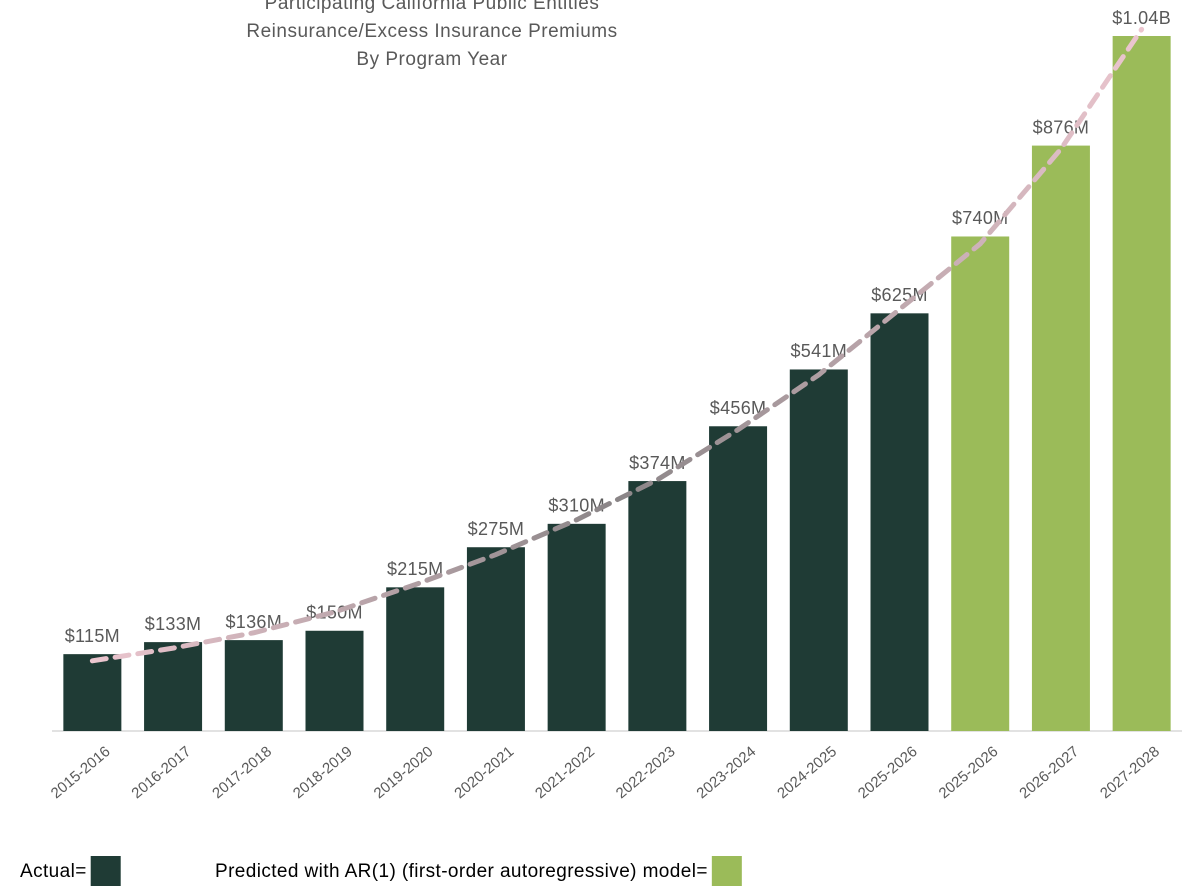 This screenshot has width=1182, height=887. Describe the element at coordinates (1141, 18) in the screenshot. I see `data-label: $1.04B` at that location.